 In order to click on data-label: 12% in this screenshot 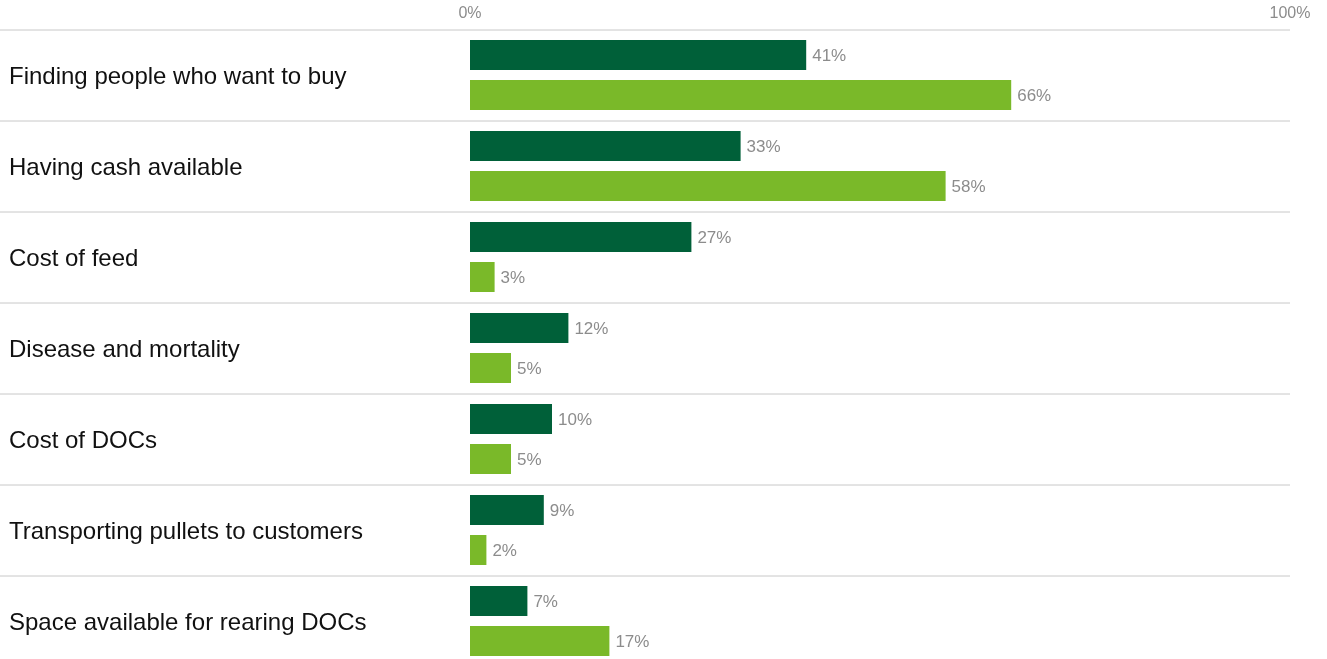, I will do `click(591, 328)`.